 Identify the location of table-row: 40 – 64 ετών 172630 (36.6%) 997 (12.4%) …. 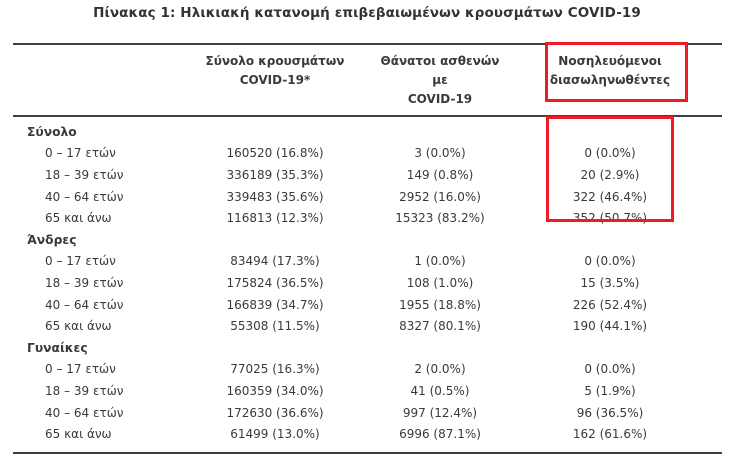
(367, 413).